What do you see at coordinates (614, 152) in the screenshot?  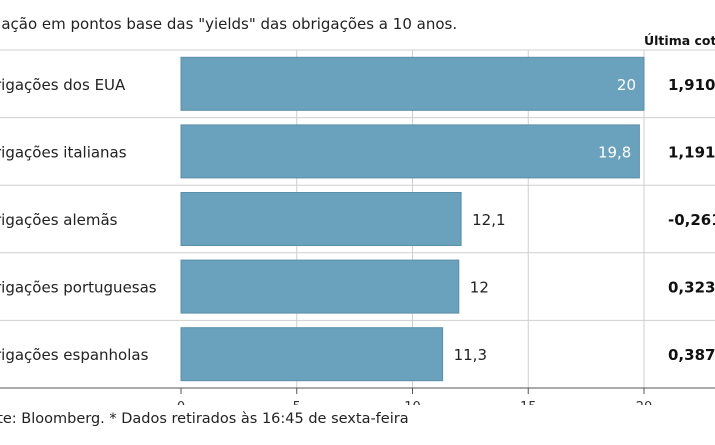 I see `value-label: 19,8` at bounding box center [614, 152].